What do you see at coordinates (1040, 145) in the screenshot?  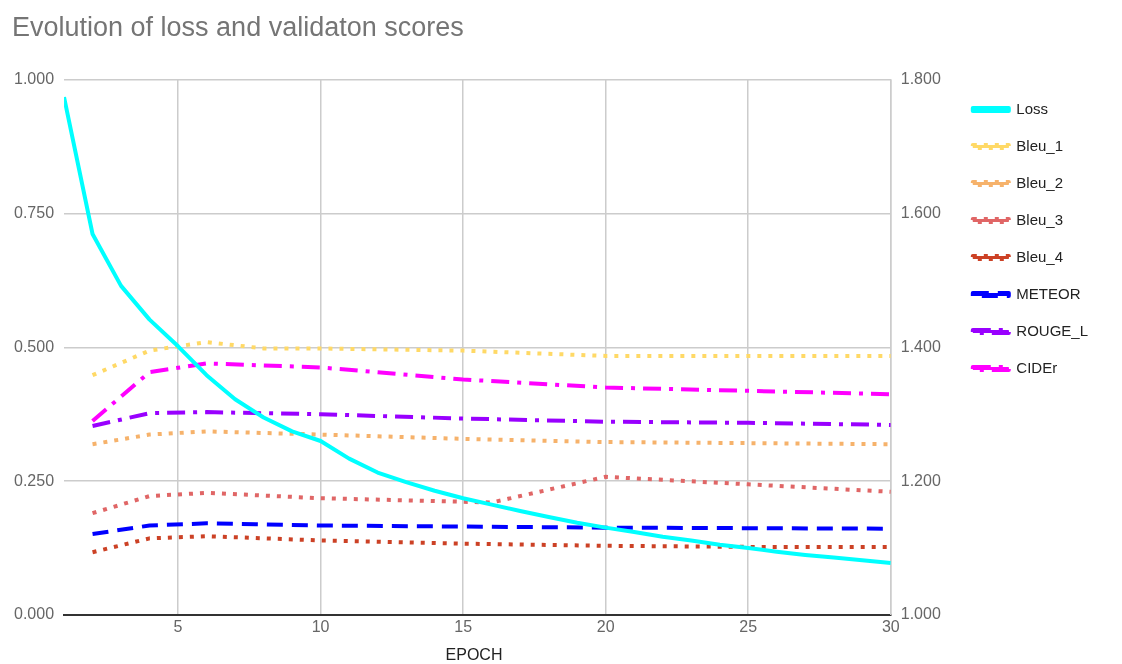 I see `legend-label: Bleu_1` at bounding box center [1040, 145].